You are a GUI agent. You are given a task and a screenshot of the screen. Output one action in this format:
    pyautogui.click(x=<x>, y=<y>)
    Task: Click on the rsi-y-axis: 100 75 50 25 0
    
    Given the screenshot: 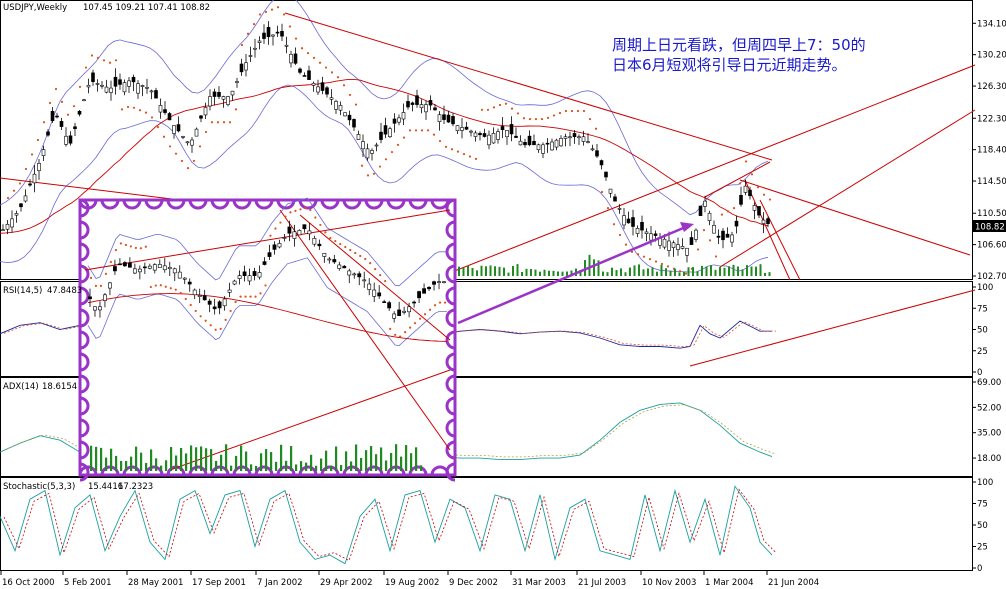 What is the action you would take?
    pyautogui.click(x=982, y=330)
    